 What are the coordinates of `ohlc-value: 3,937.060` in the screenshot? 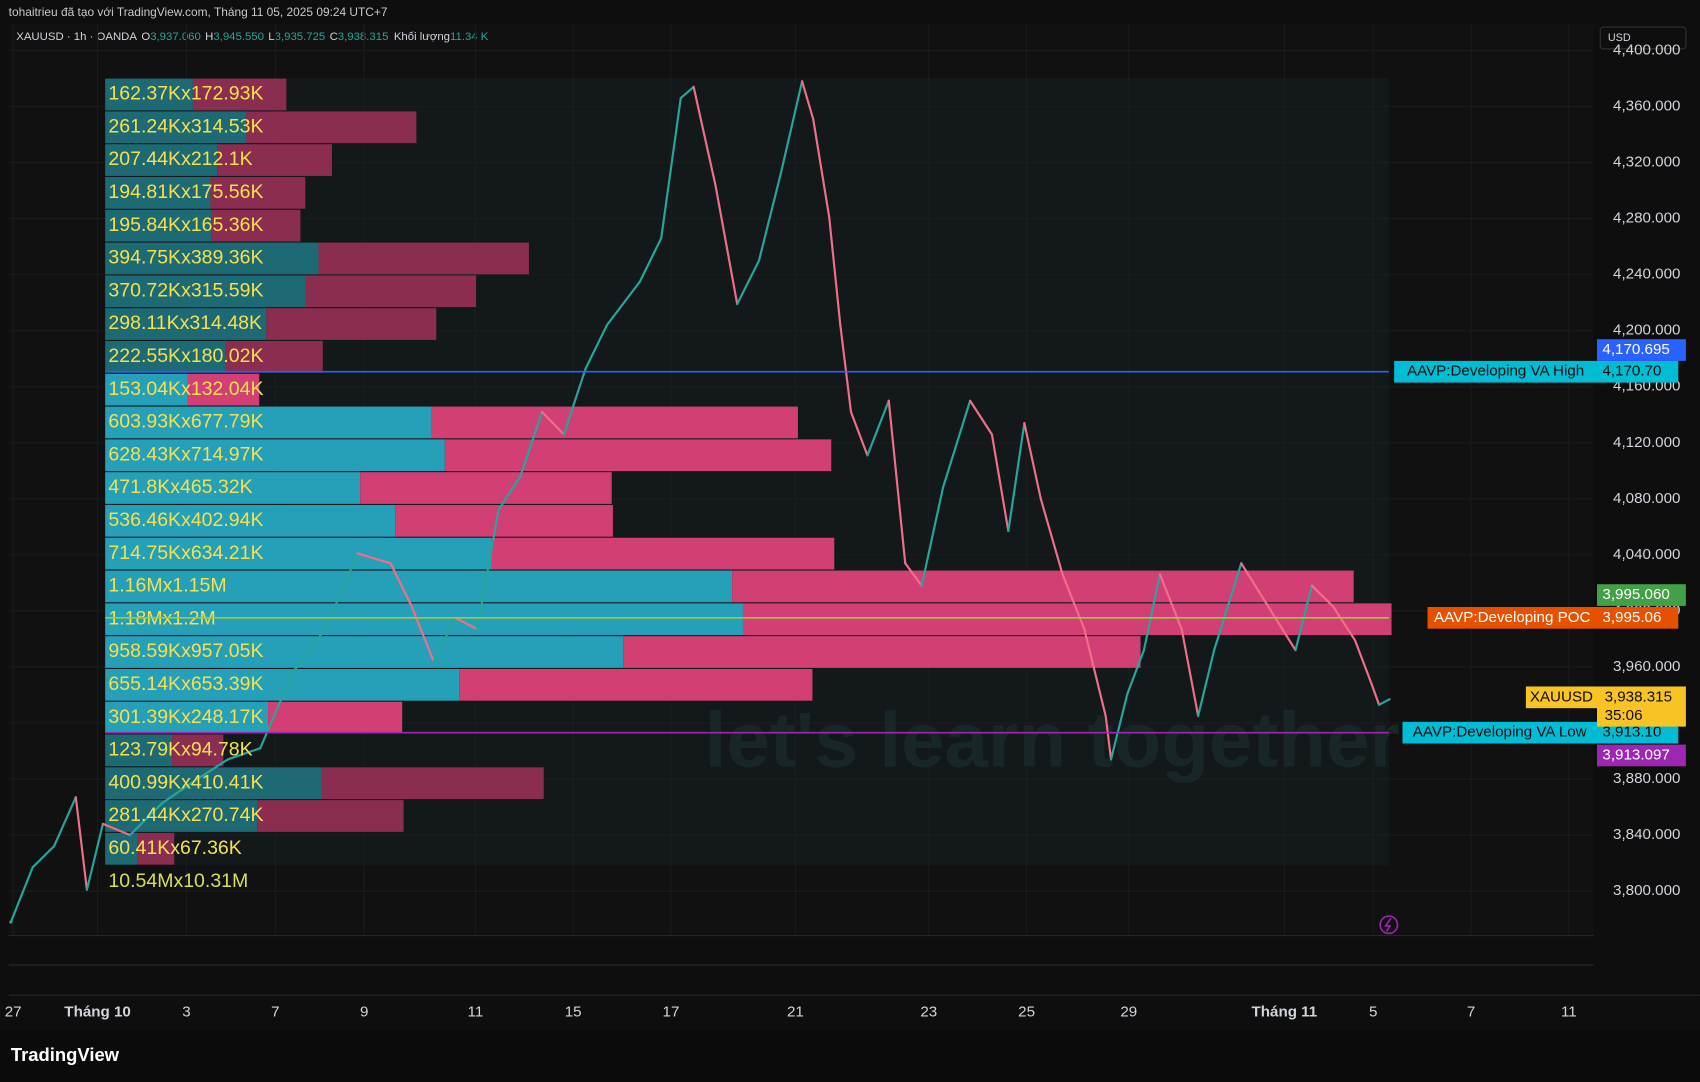 It's located at (175, 37).